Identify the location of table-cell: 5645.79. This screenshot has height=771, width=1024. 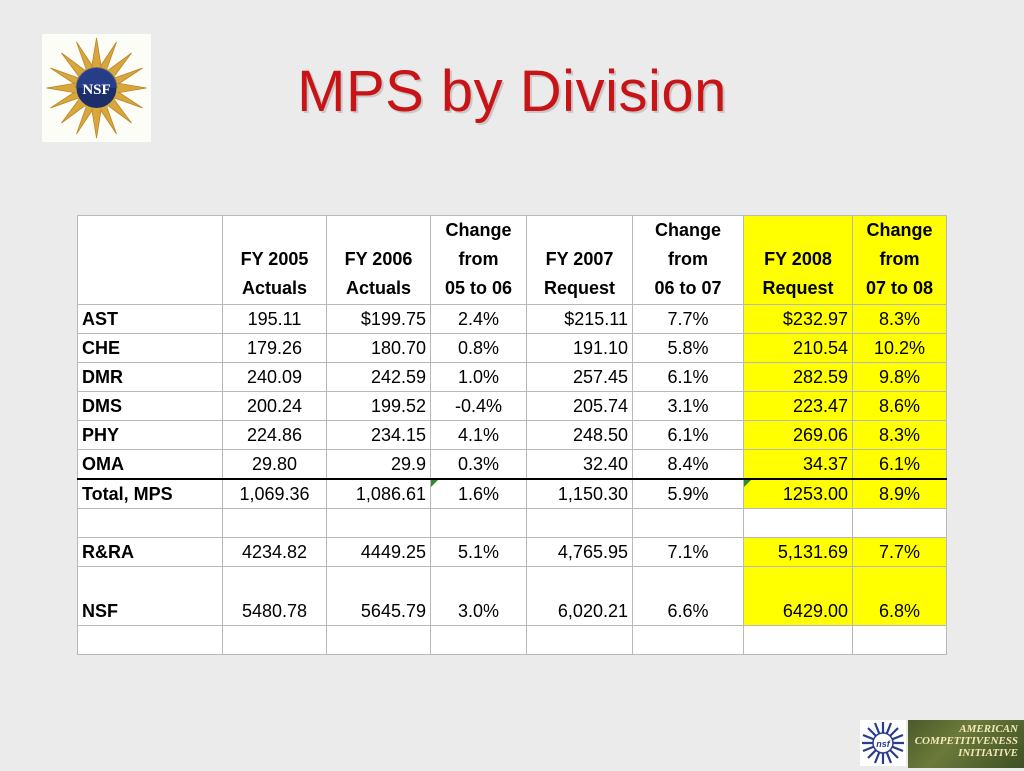
(378, 596).